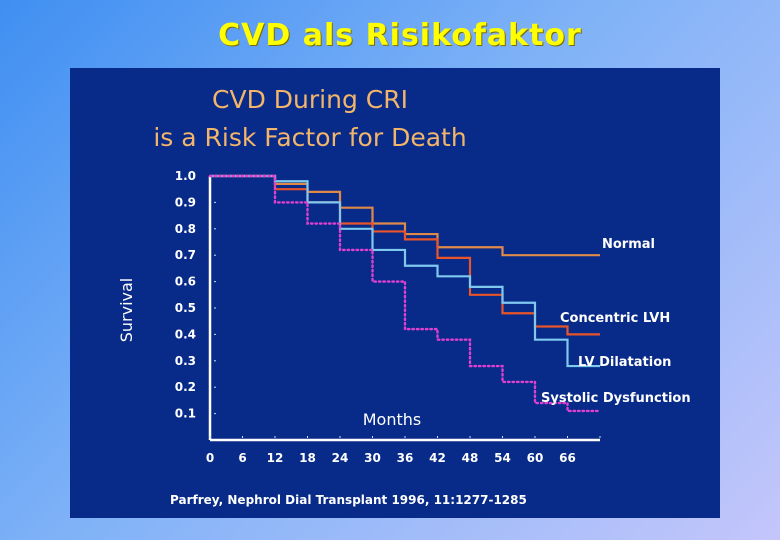  I want to click on y-tick-label: 0.7, so click(185, 255).